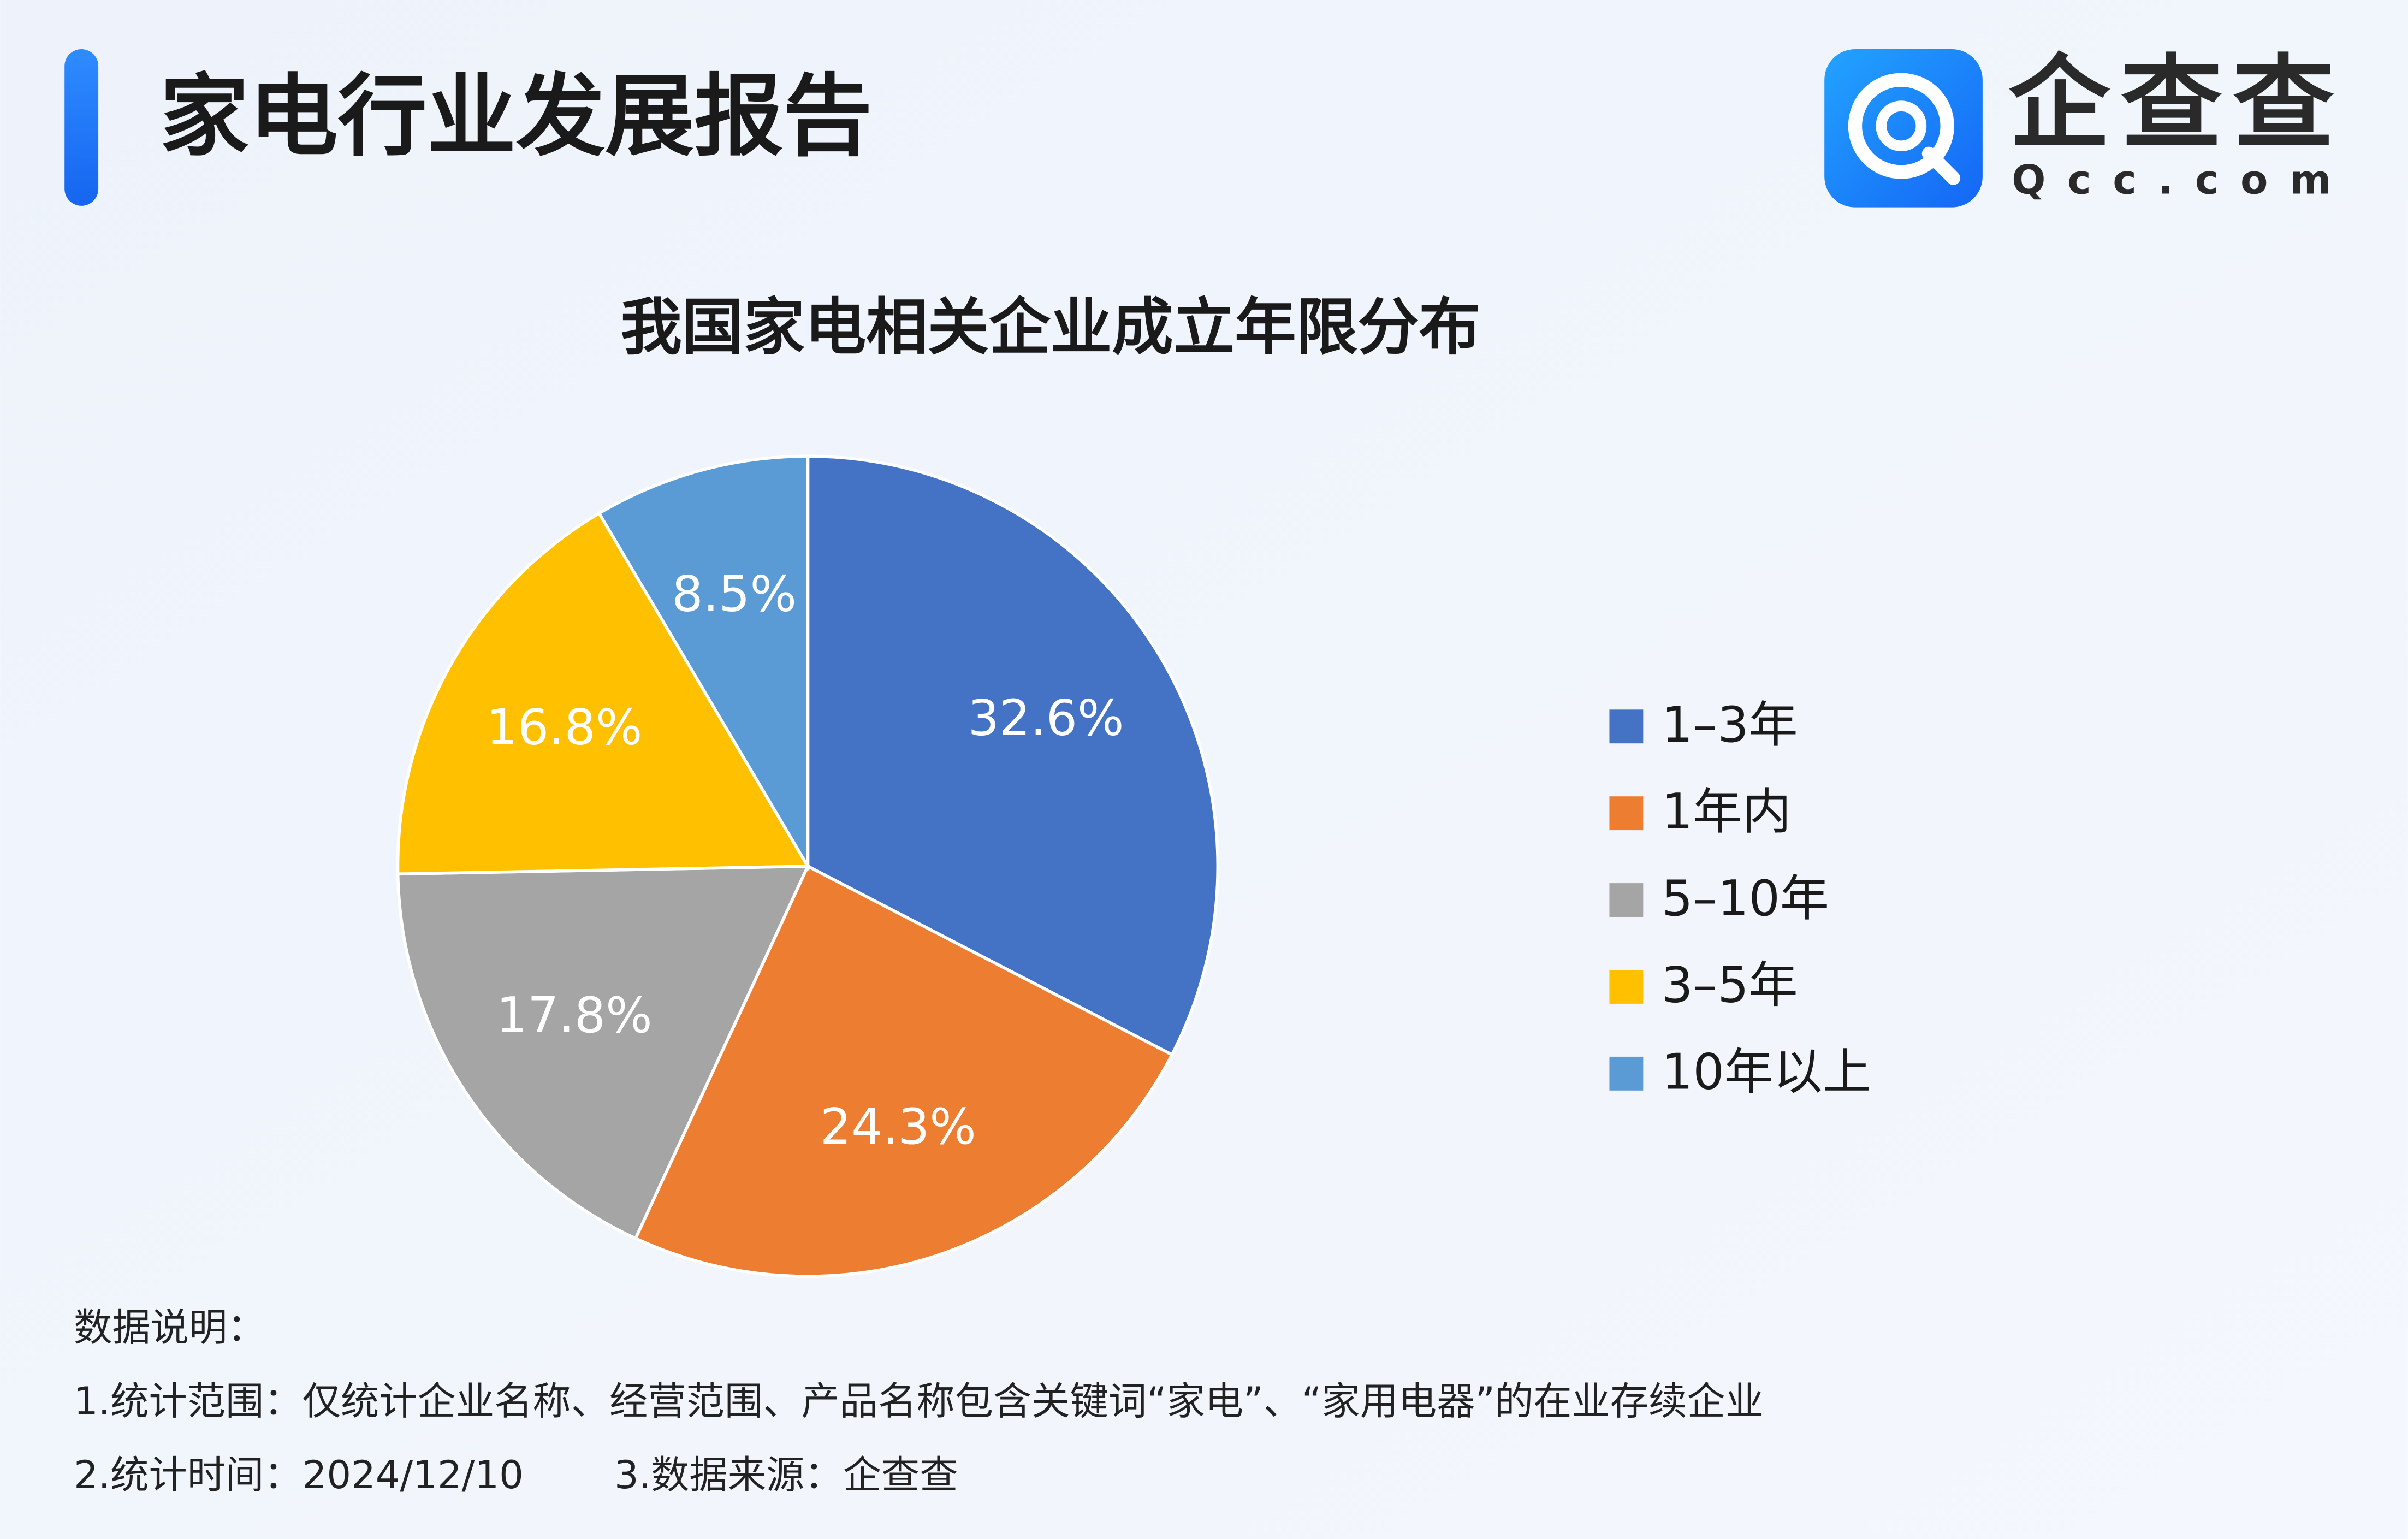 This screenshot has width=2408, height=1539. Describe the element at coordinates (565, 727) in the screenshot. I see `slice-label: 16.8%` at that location.